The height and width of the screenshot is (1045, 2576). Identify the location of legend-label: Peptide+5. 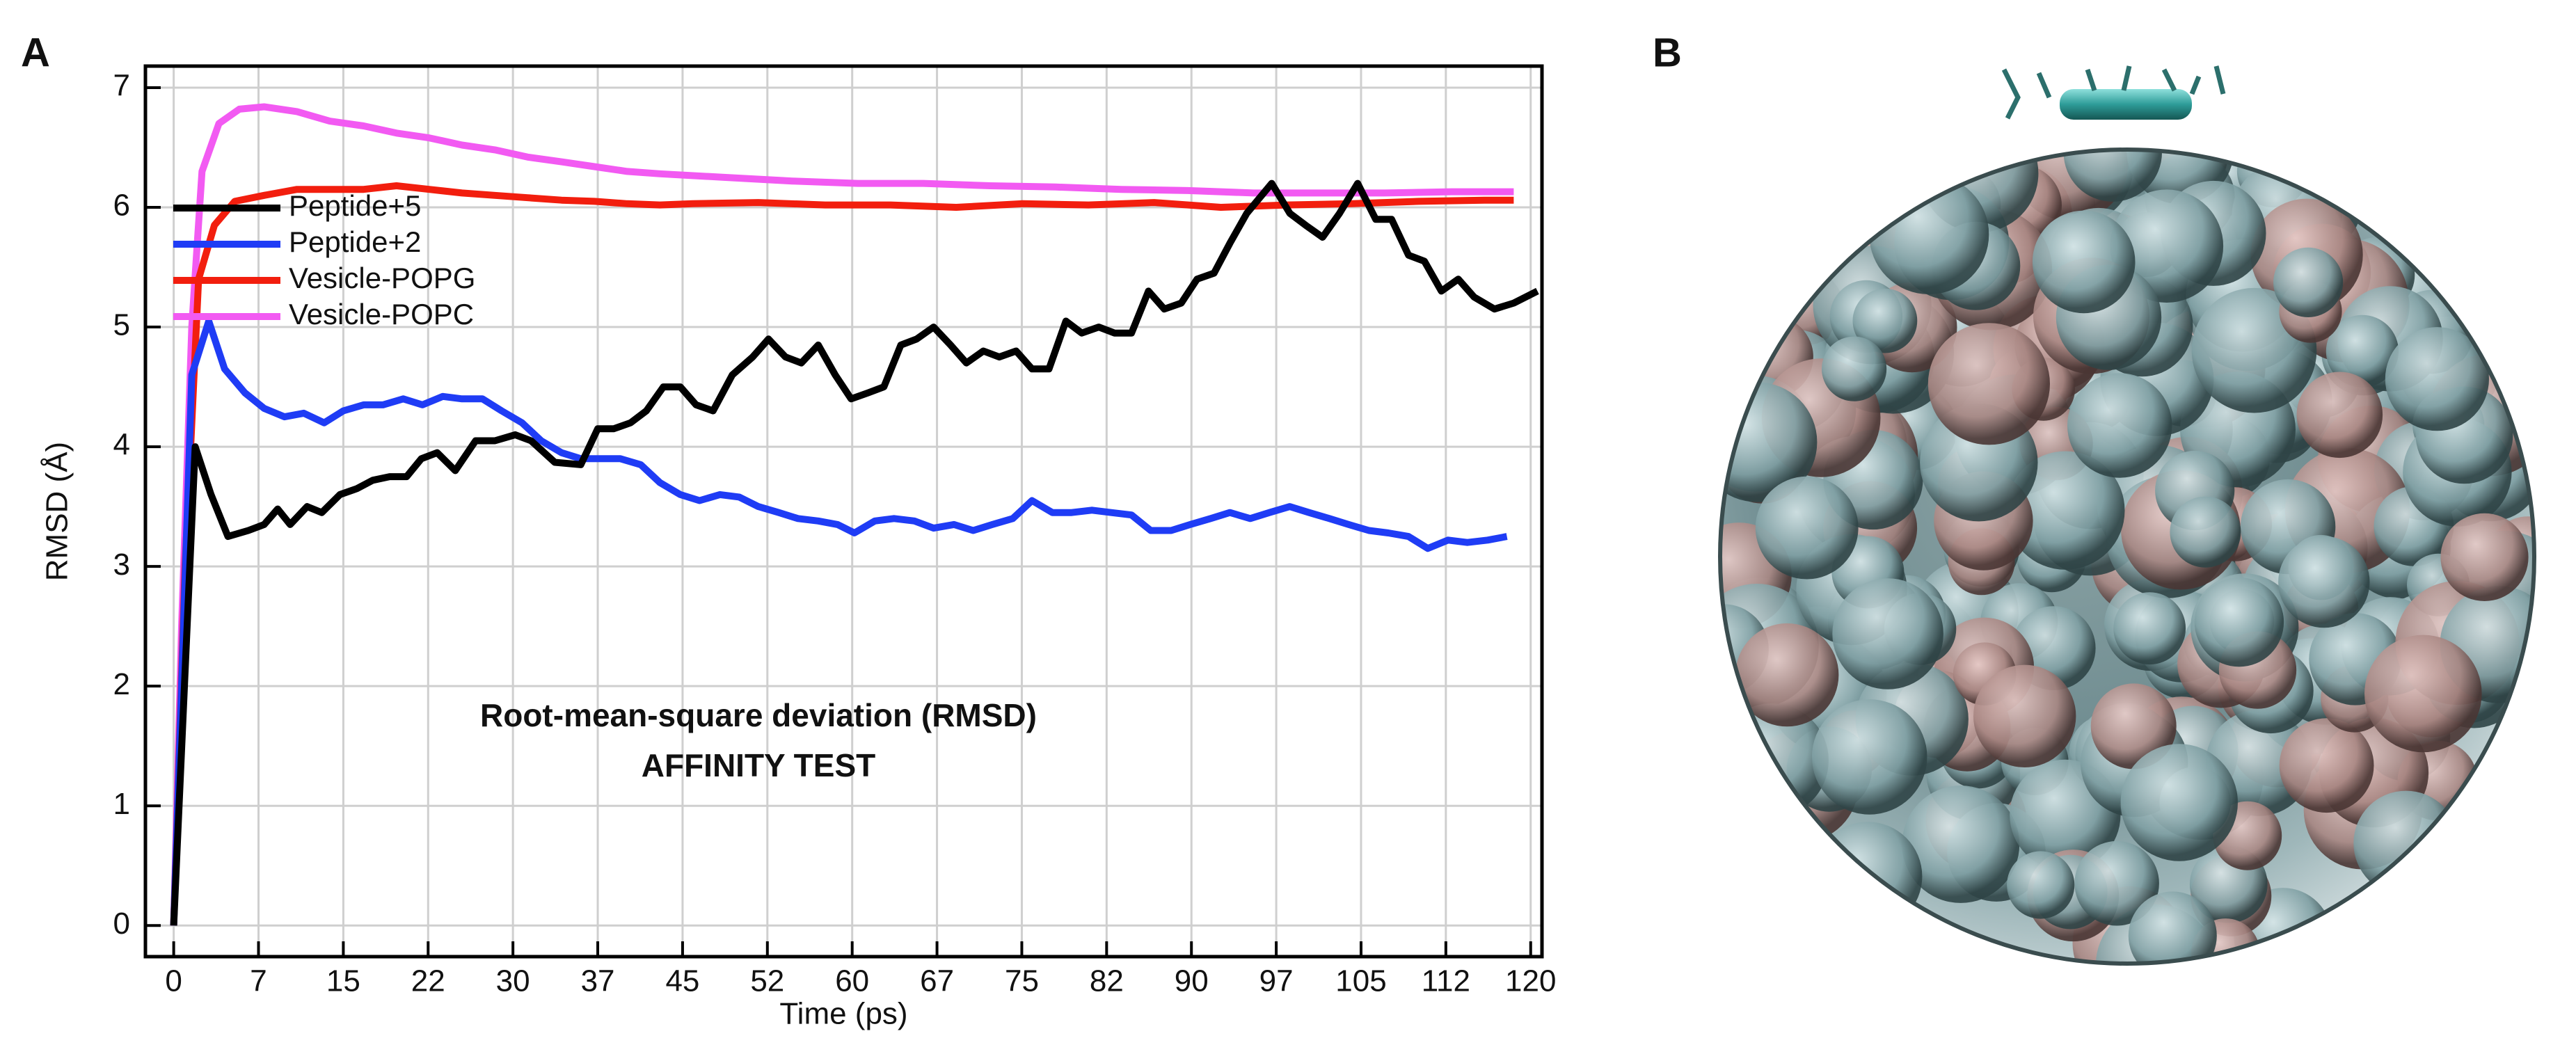
(355, 205).